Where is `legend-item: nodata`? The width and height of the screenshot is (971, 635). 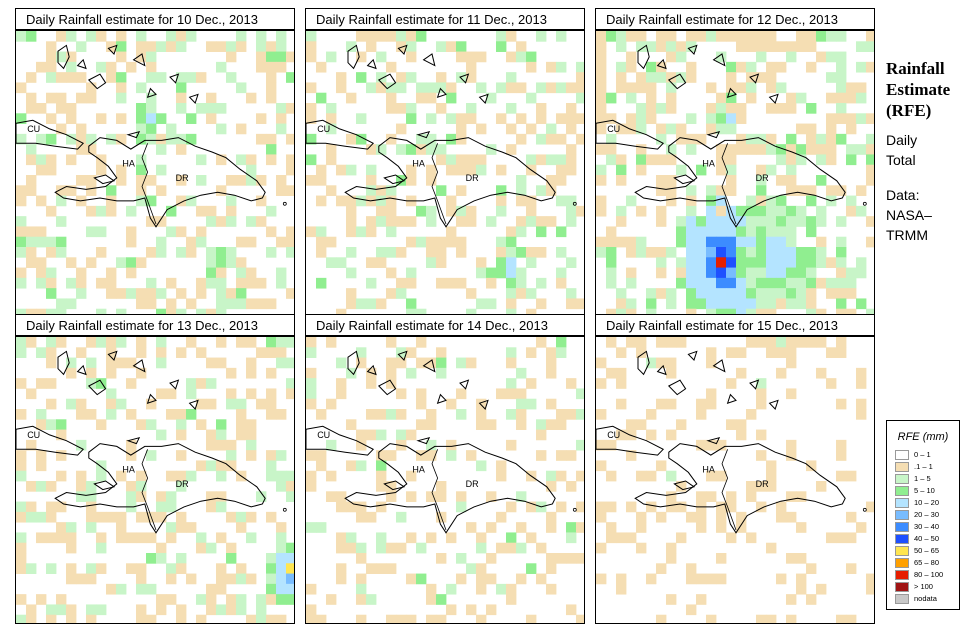 legend-item: nodata is located at coordinates (923, 599).